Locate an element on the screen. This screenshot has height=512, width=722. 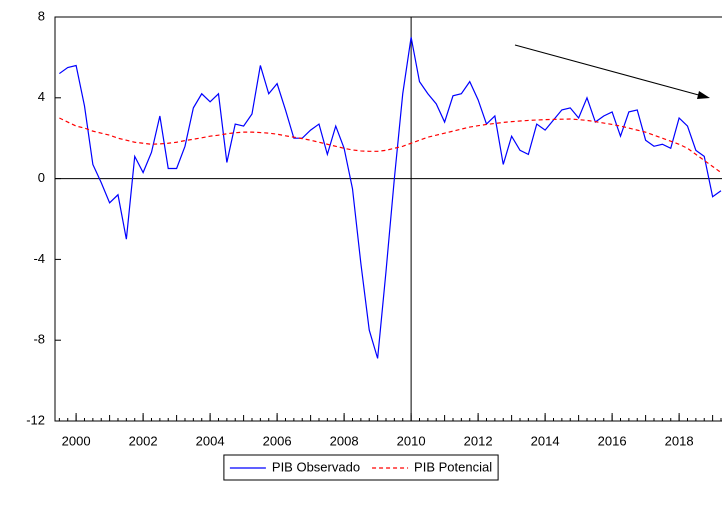
x-tick-label: 2006 is located at coordinates (277, 440).